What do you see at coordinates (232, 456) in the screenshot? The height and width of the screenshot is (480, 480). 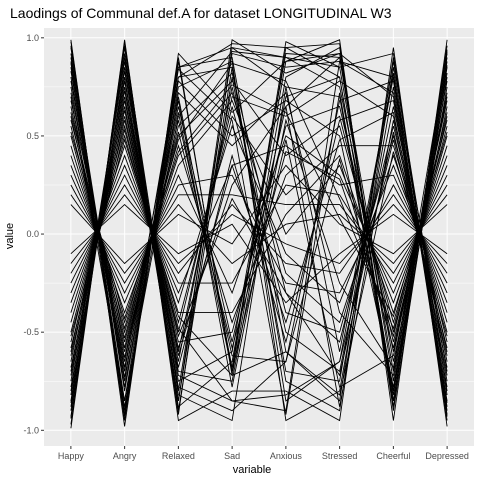 I see `x-tick-label: Sad` at bounding box center [232, 456].